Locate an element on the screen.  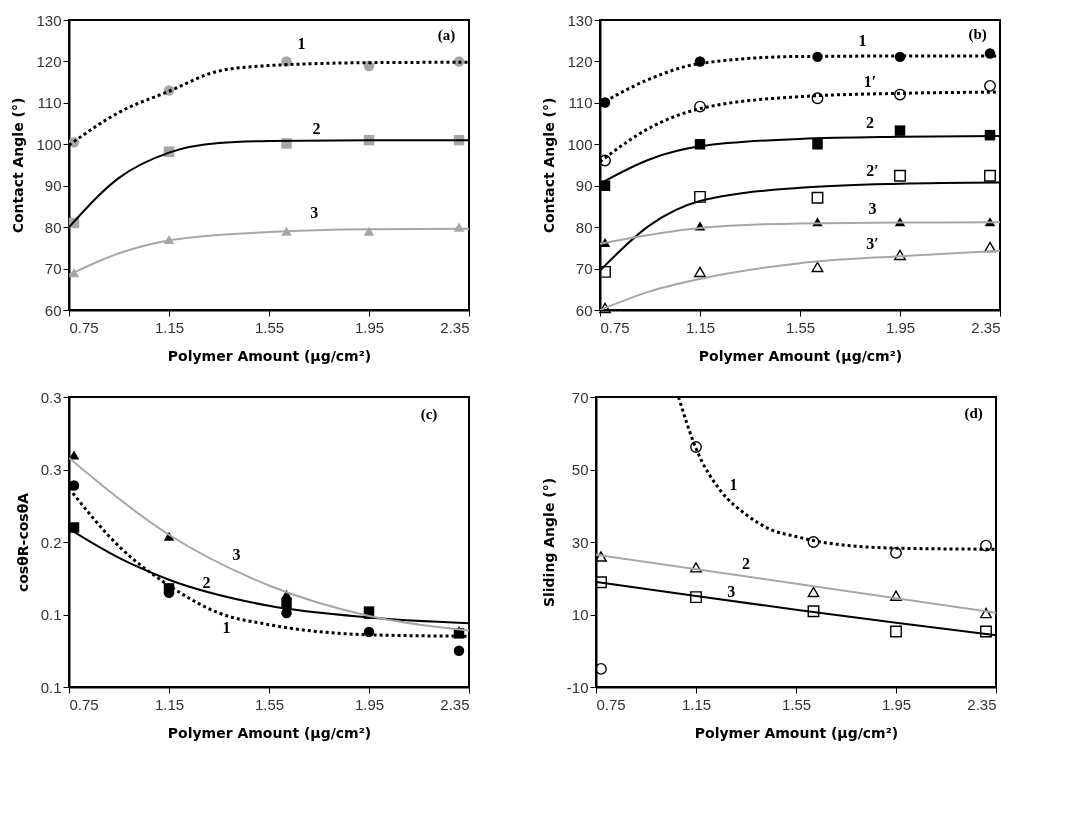
y-tick-label: 0.2 is located at coordinates (51, 542).